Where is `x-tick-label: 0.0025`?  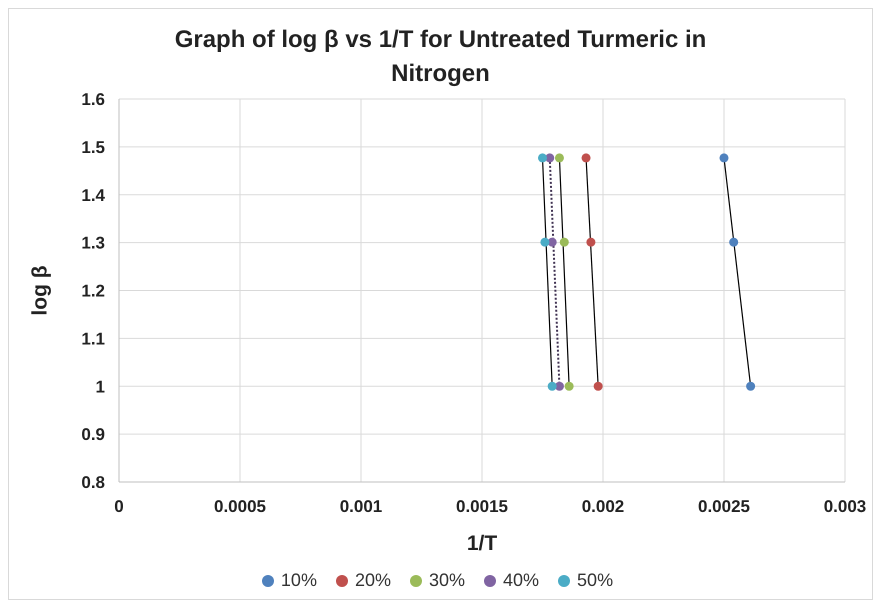
x-tick-label: 0.0025 is located at coordinates (724, 506).